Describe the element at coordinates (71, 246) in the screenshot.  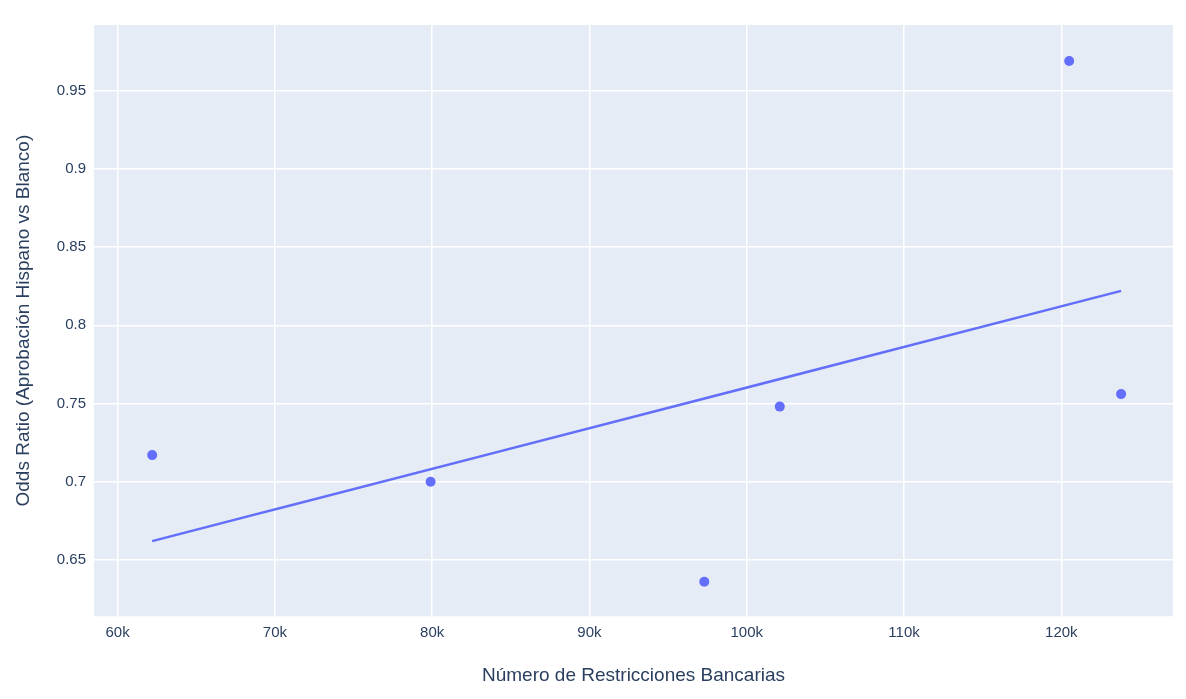
I see `y-tick-label: 0.85` at that location.